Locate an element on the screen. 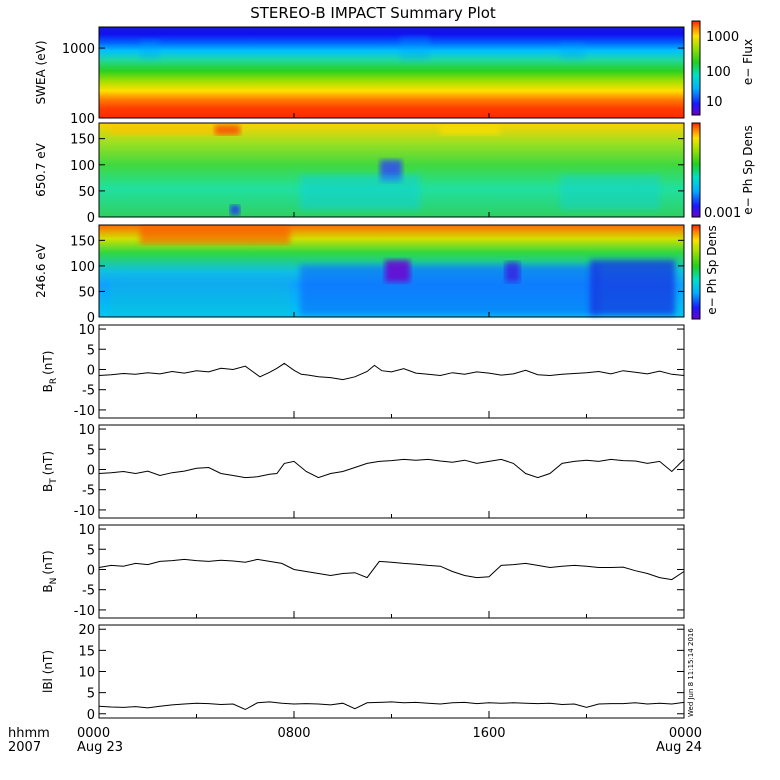 The width and height of the screenshot is (780, 780). colorbar-flux-label: e− Flux is located at coordinates (748, 62).